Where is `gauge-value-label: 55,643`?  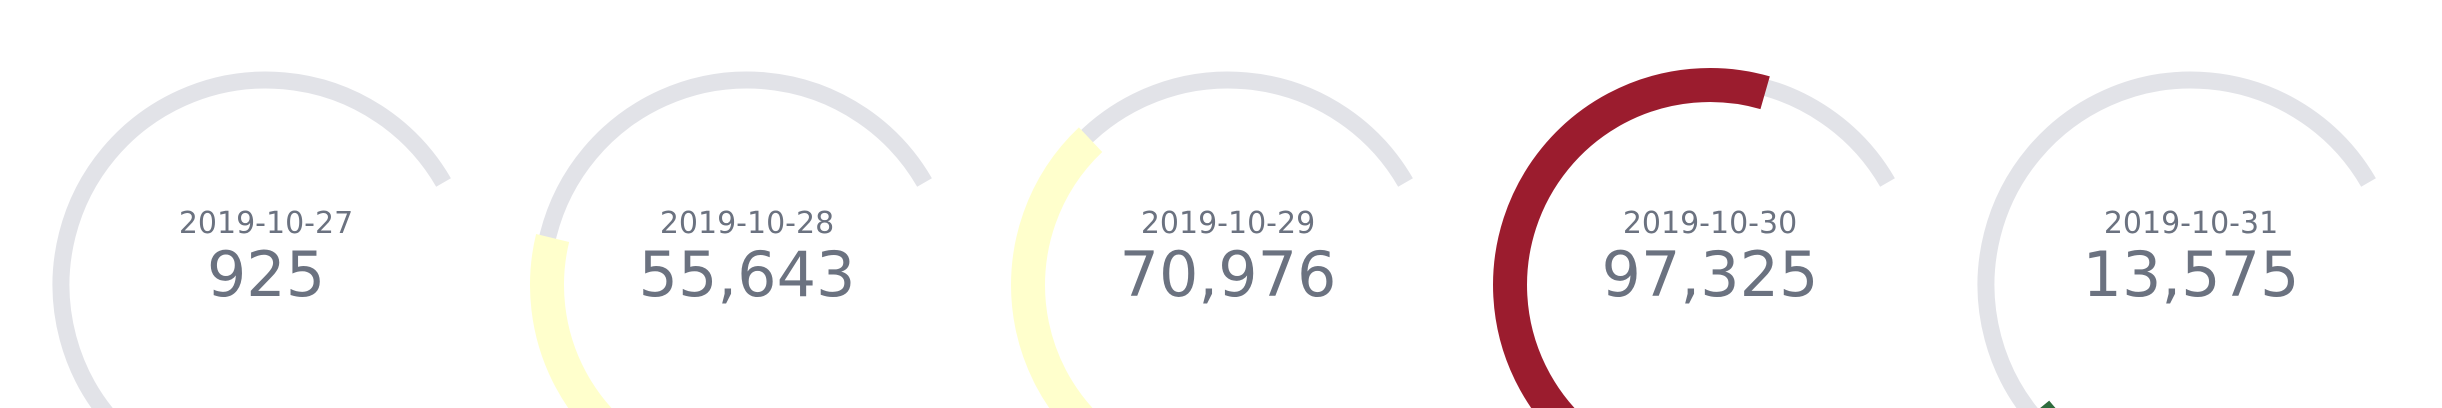 gauge-value-label: 55,643 is located at coordinates (747, 274).